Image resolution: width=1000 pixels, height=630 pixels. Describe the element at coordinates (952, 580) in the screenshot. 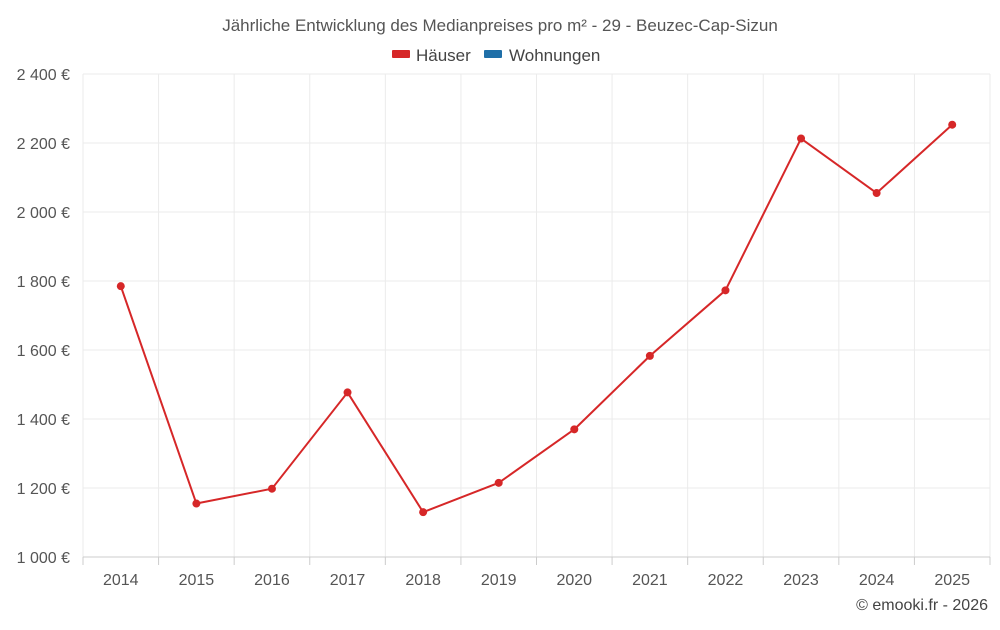

I see `x-tick-label: 2025` at that location.